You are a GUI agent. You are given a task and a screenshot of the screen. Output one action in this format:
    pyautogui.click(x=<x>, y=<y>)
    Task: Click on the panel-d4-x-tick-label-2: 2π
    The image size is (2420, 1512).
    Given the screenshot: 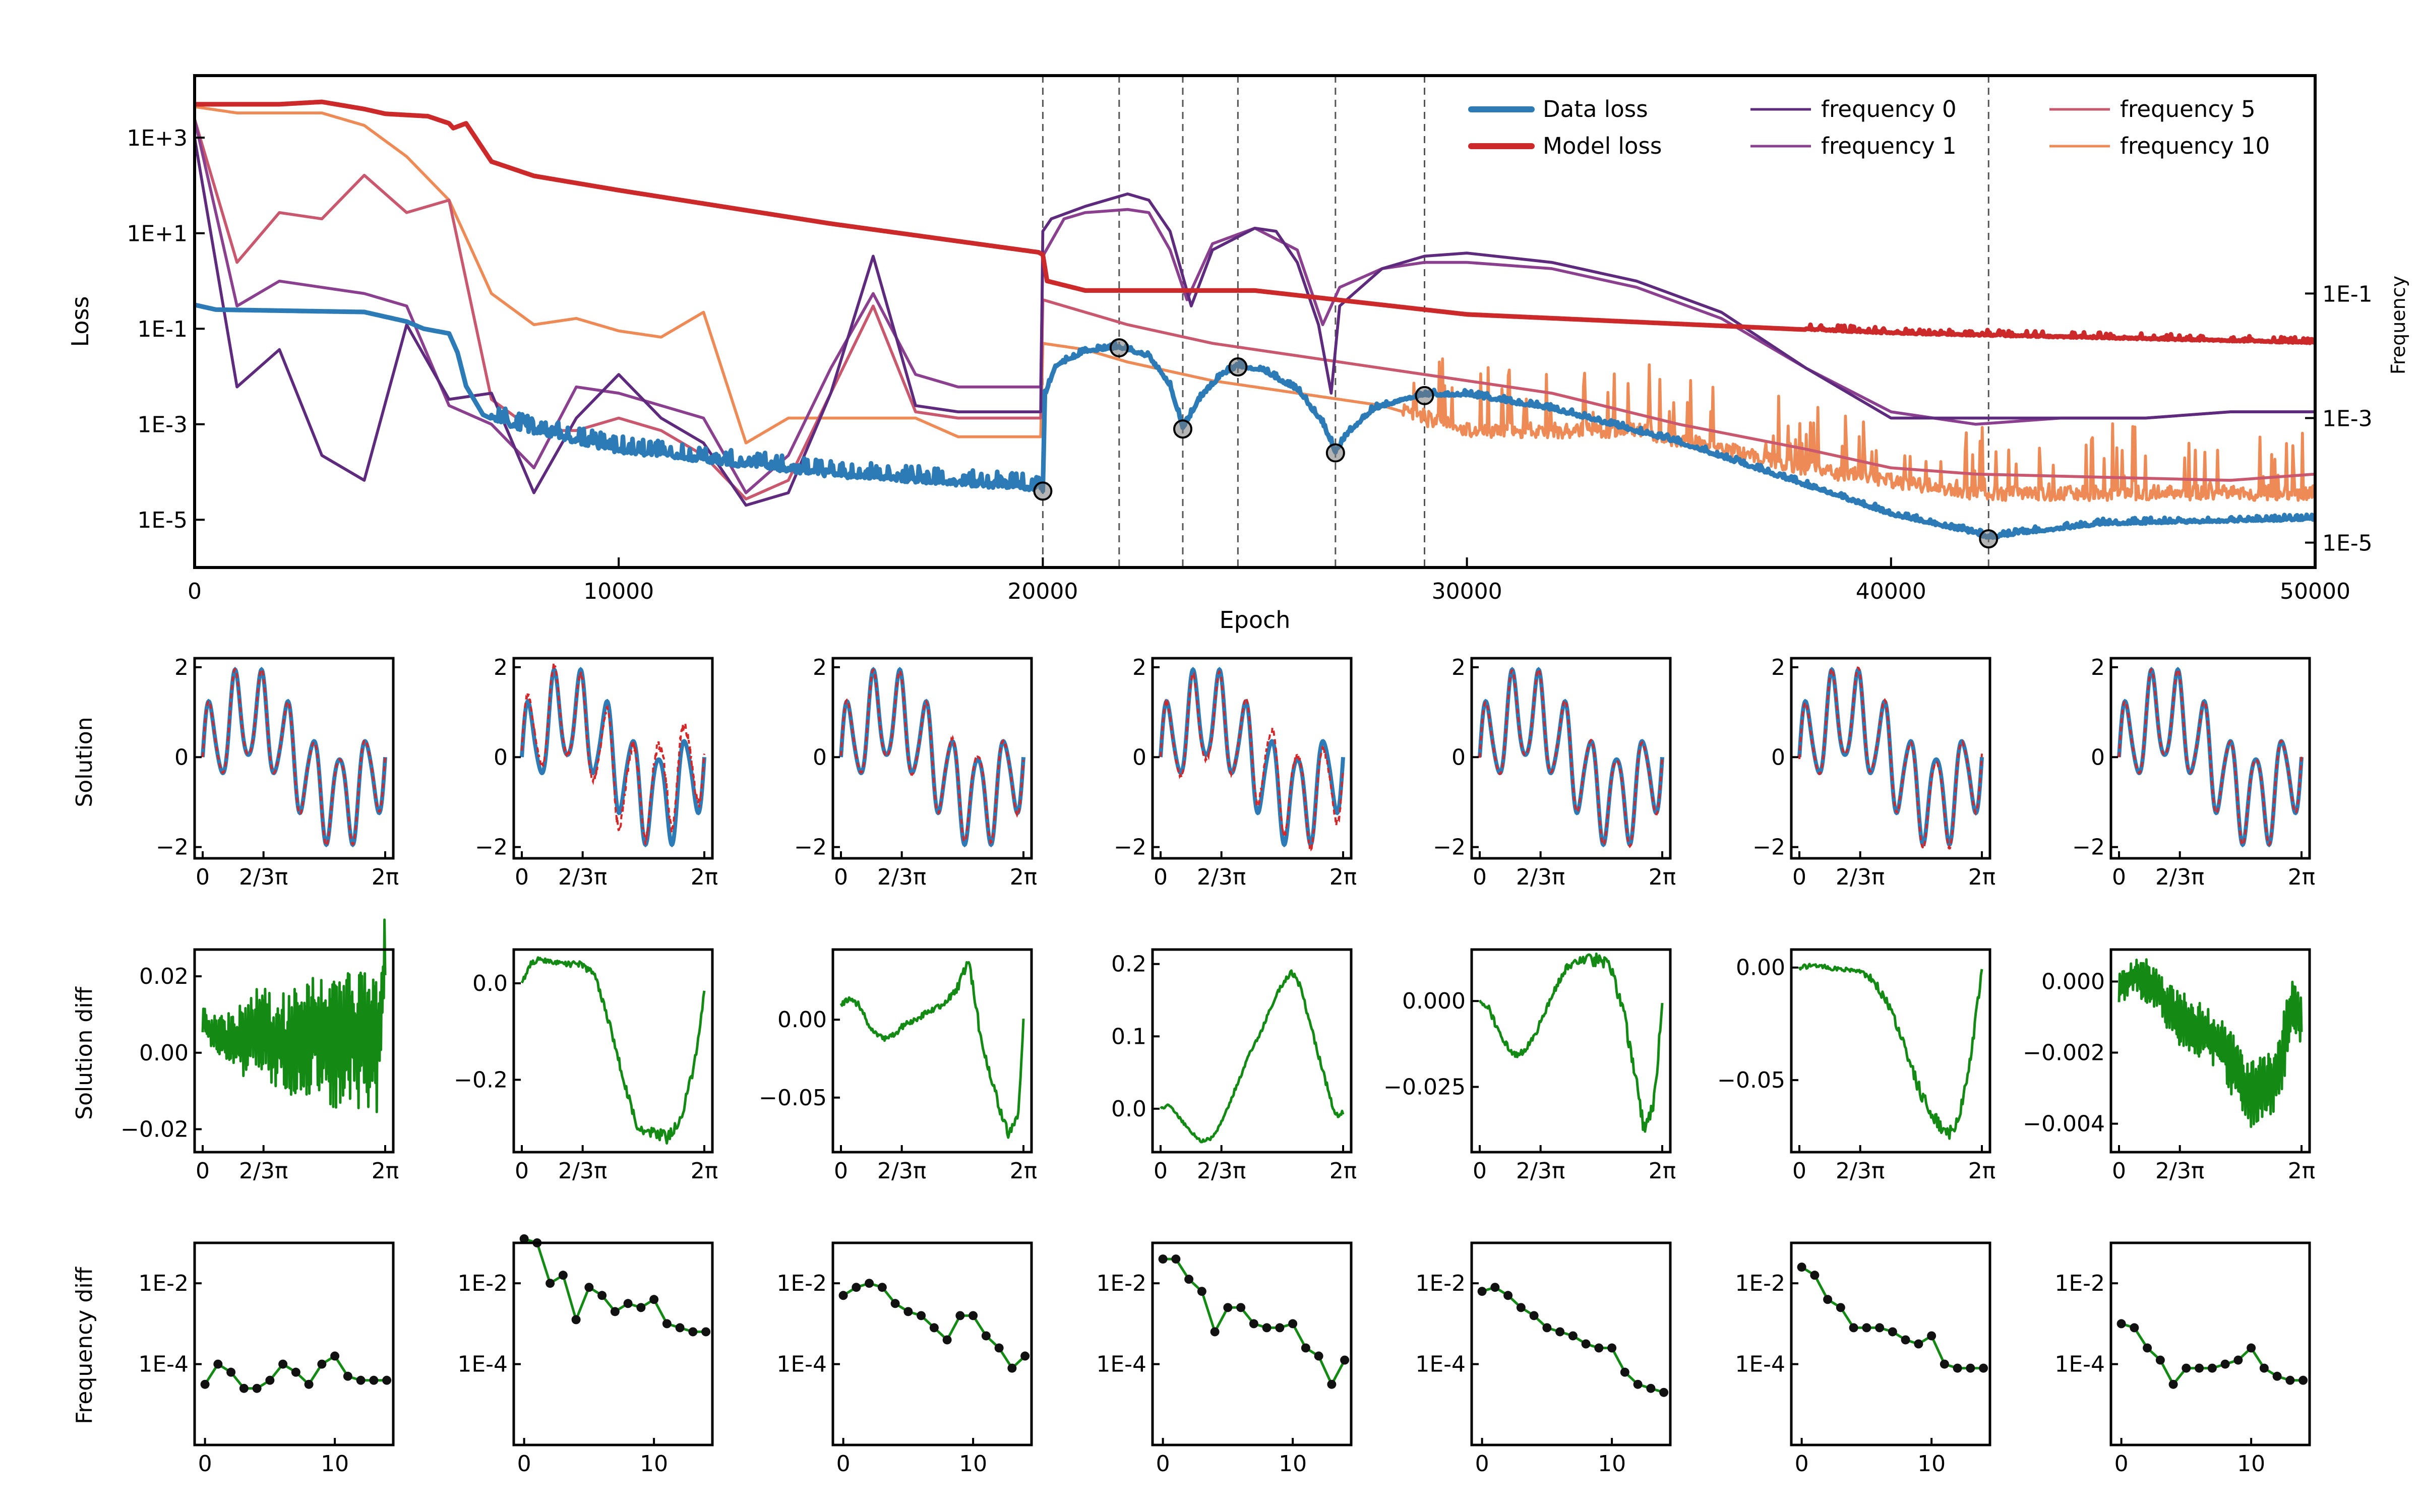 What is the action you would take?
    pyautogui.click(x=1662, y=1171)
    